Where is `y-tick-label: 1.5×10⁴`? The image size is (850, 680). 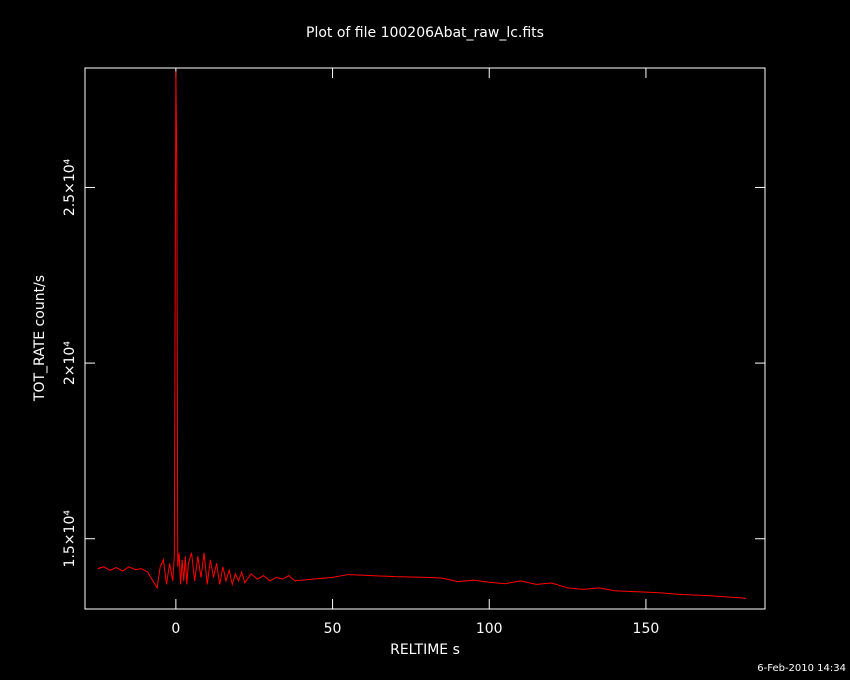 y-tick-label: 1.5×10⁴ is located at coordinates (70, 539).